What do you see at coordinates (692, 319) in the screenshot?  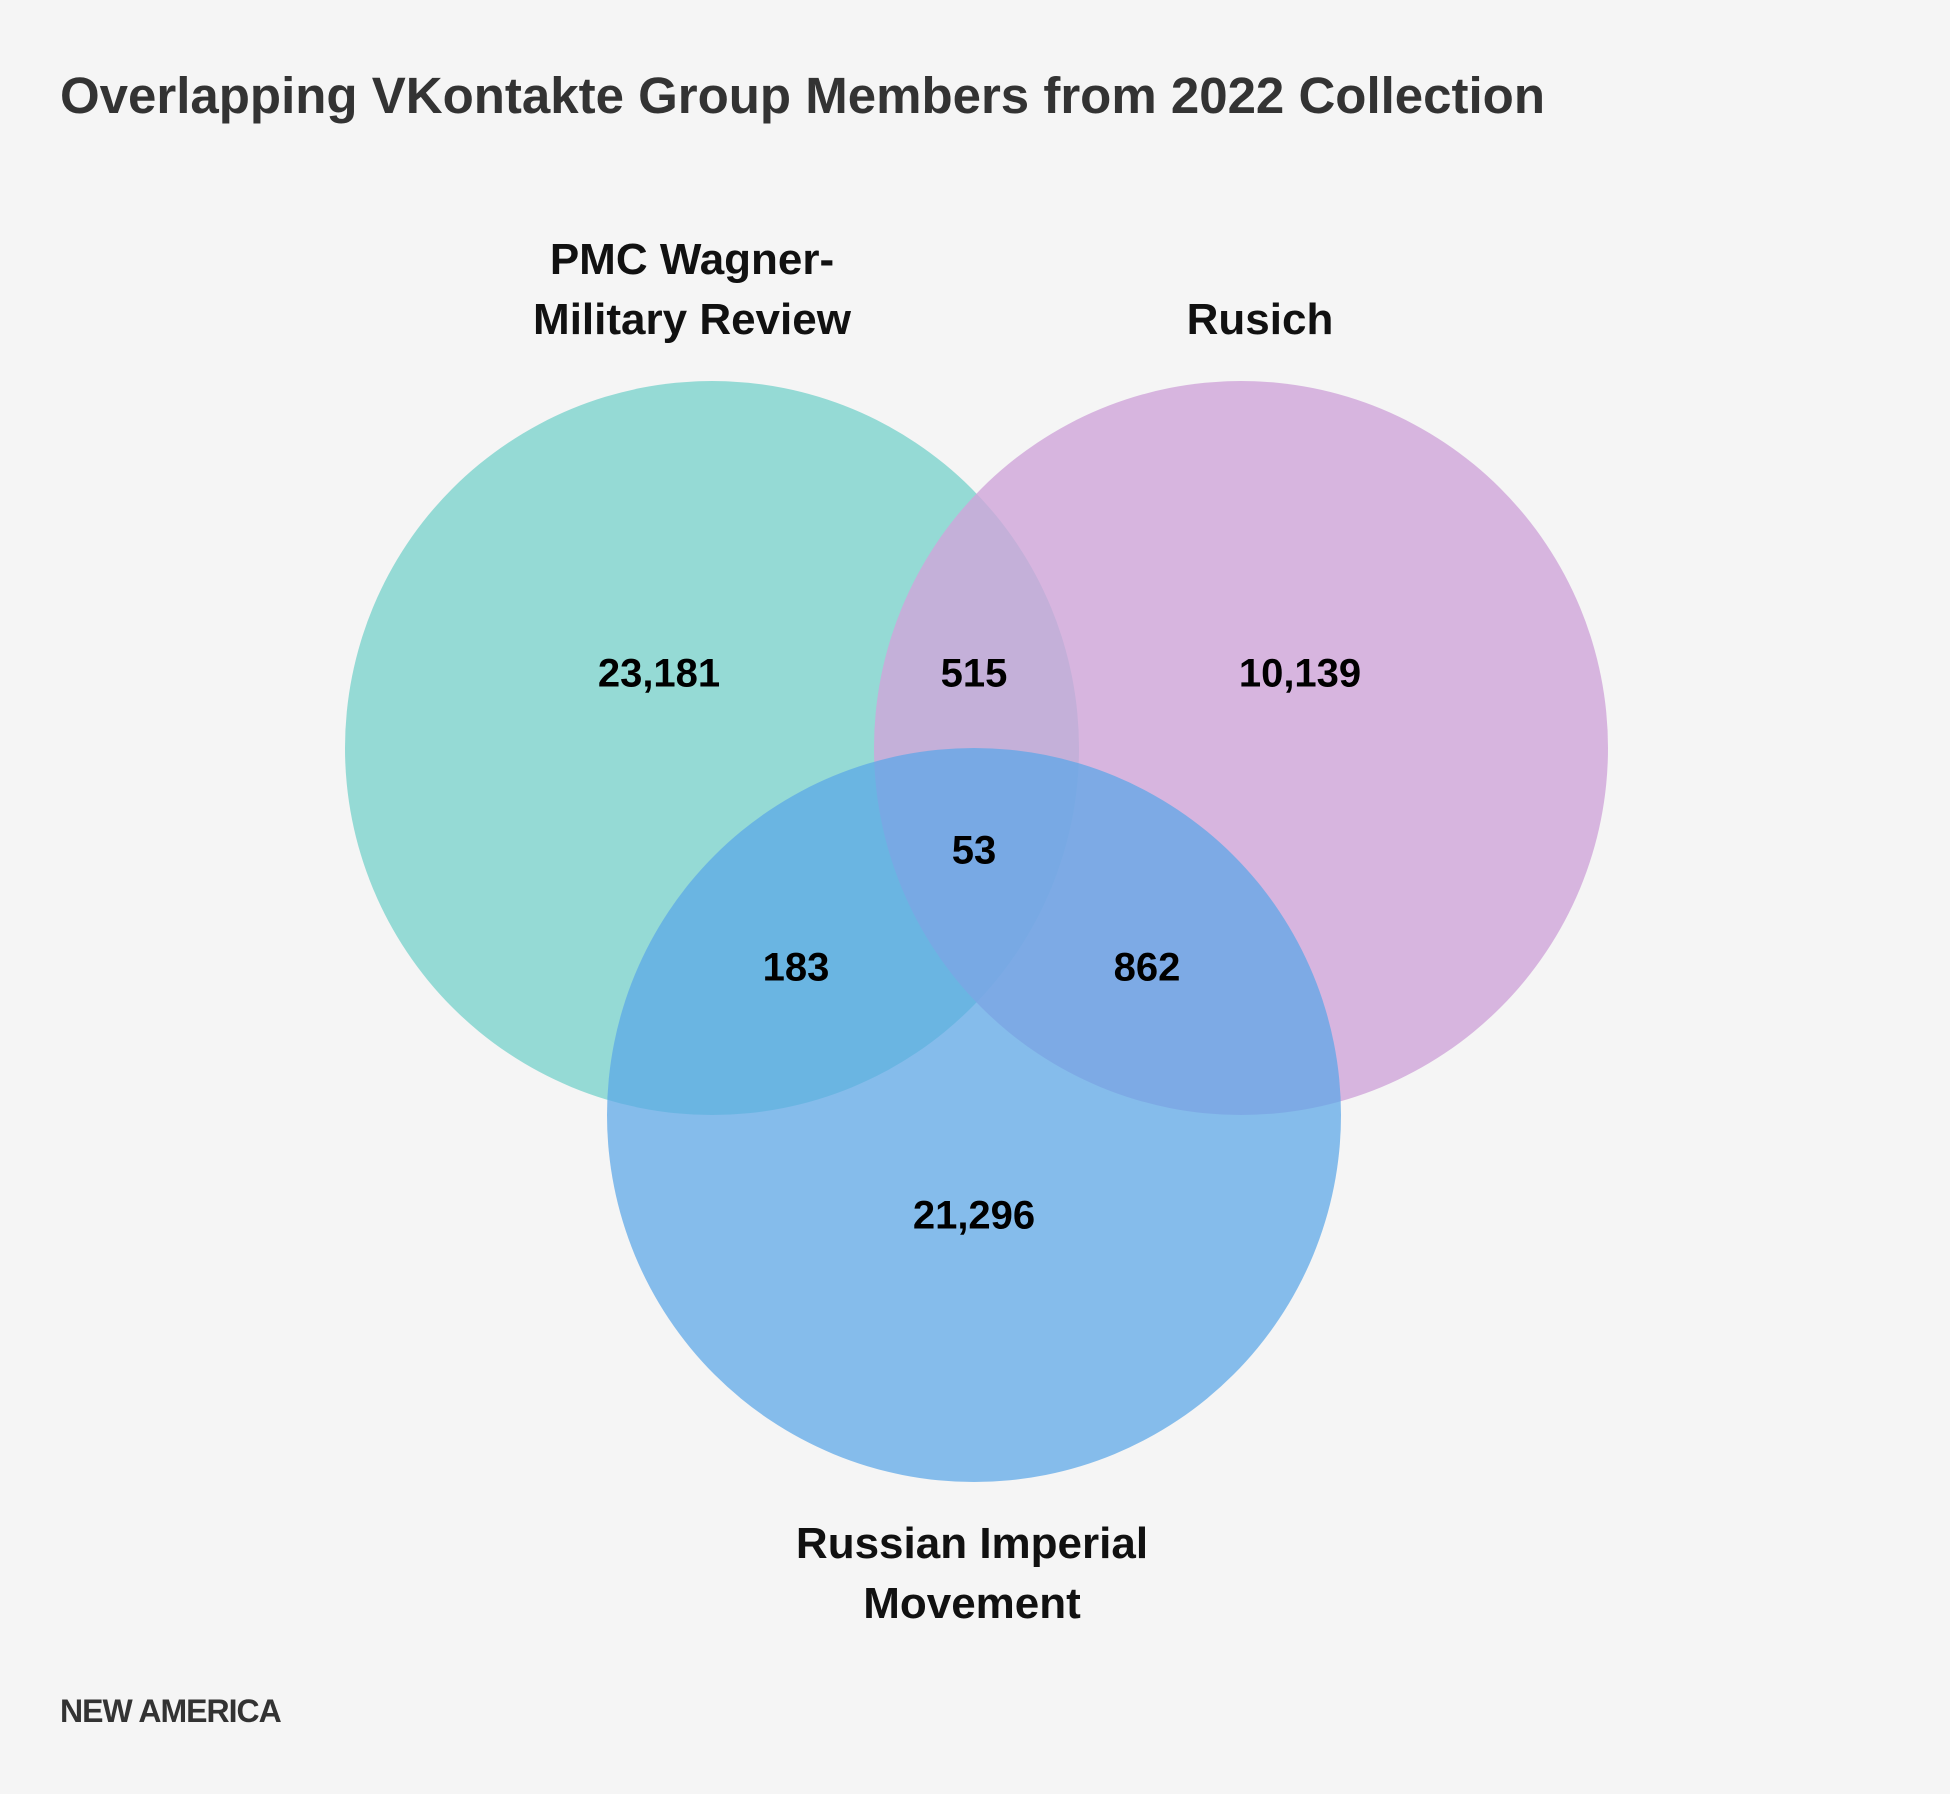 I see `label-wagner-line2: Military Review` at bounding box center [692, 319].